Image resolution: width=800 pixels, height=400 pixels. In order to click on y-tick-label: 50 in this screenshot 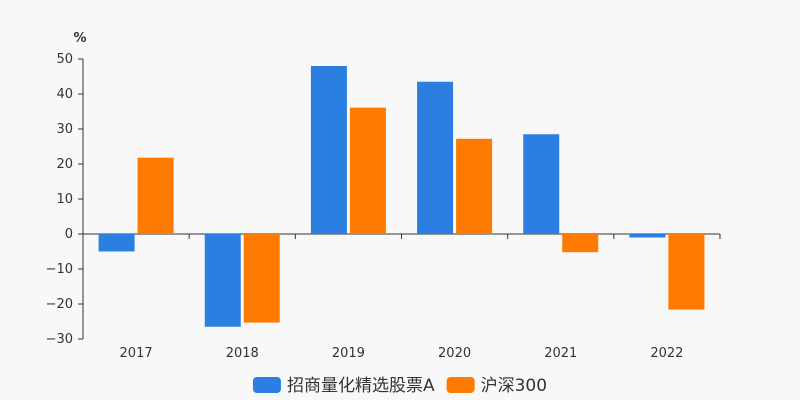, I will do `click(64, 59)`.